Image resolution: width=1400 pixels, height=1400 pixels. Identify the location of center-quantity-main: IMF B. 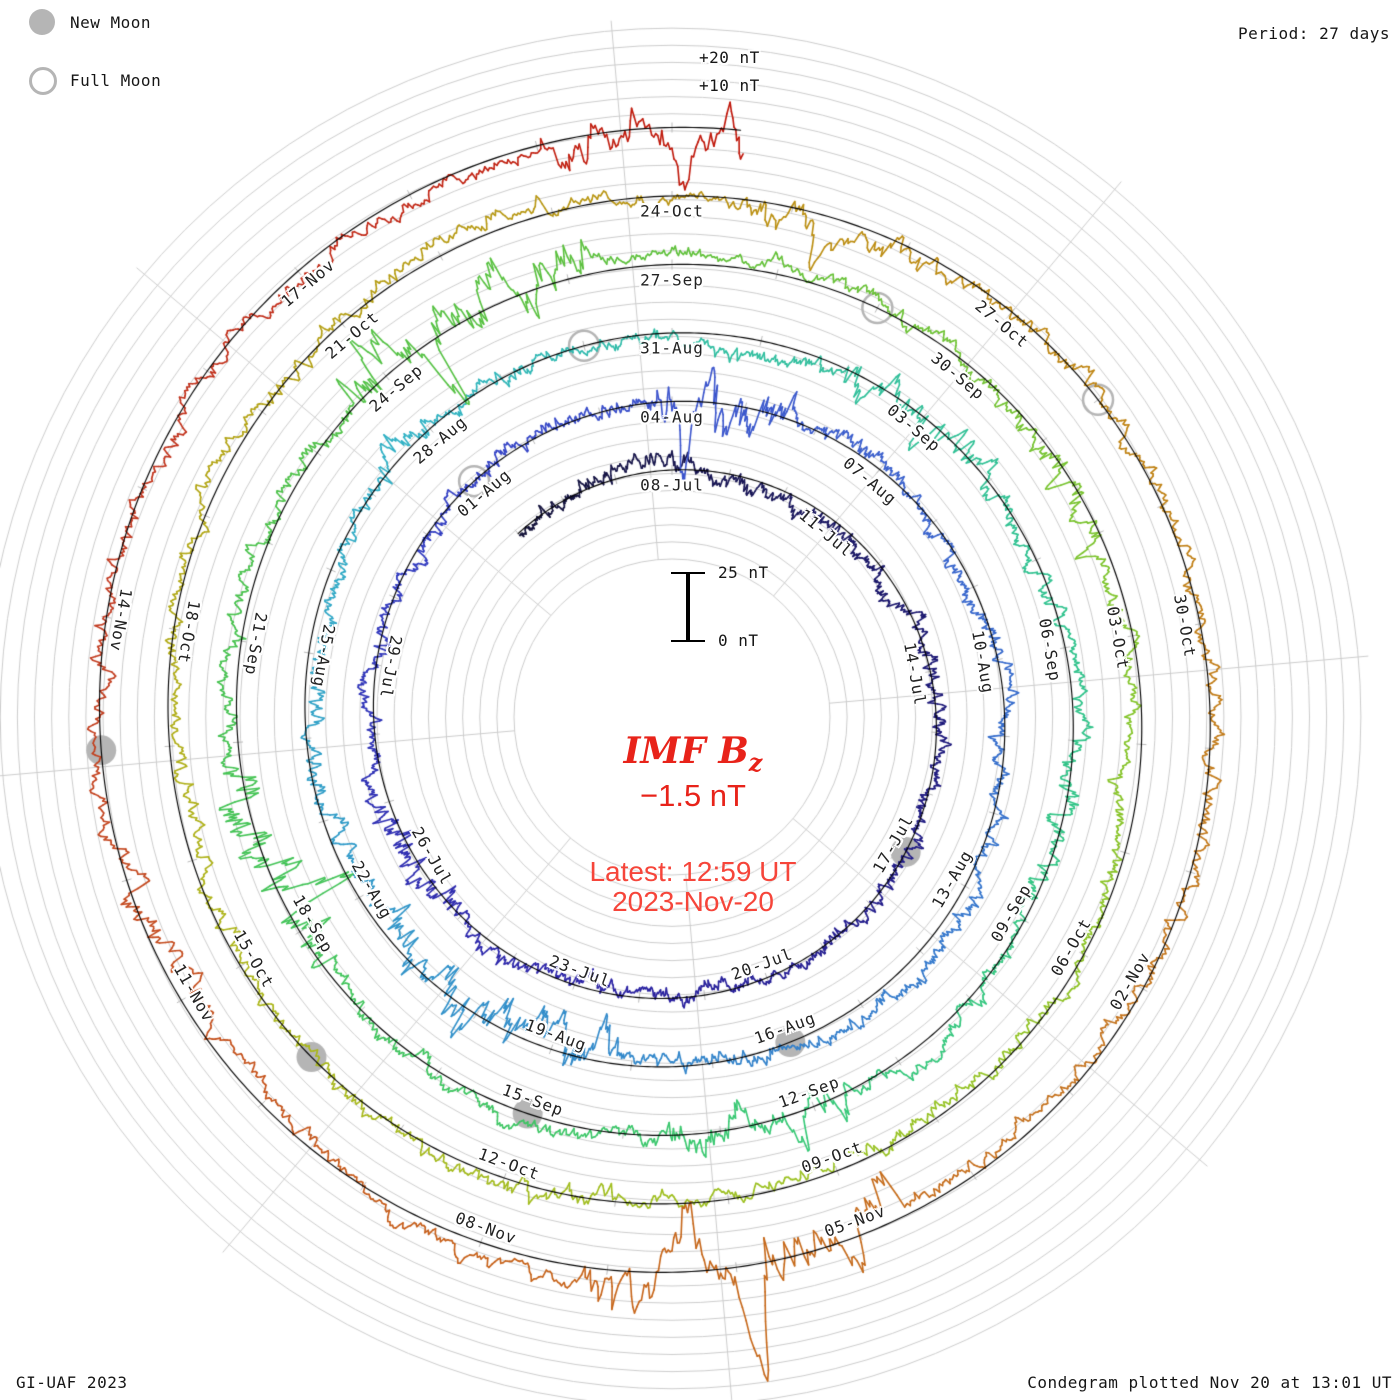
(686, 751).